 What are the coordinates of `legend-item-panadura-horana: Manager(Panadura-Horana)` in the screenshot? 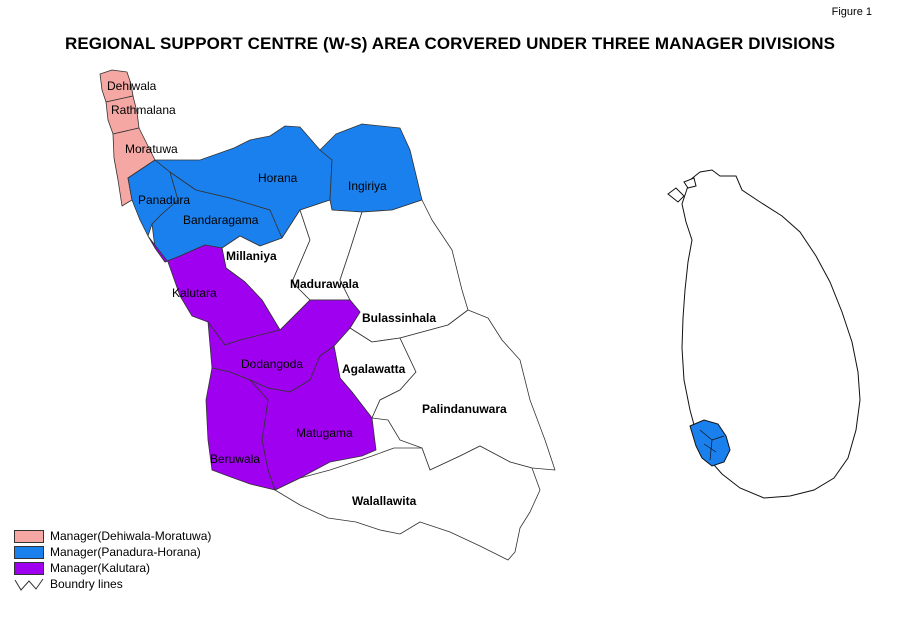 It's located at (112, 552).